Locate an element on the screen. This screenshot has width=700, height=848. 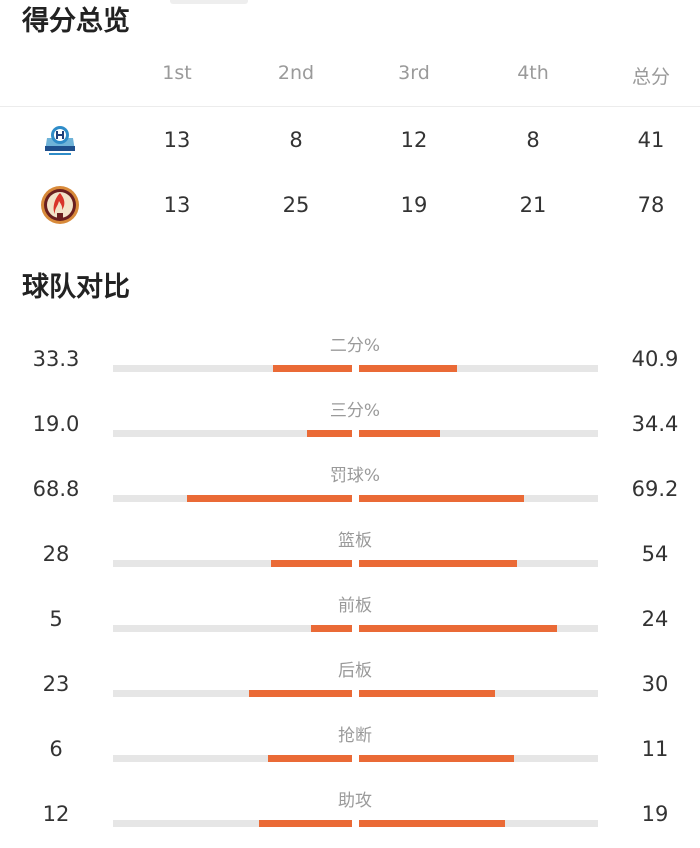
team-comparison-title: 球队对比 is located at coordinates (76, 287).